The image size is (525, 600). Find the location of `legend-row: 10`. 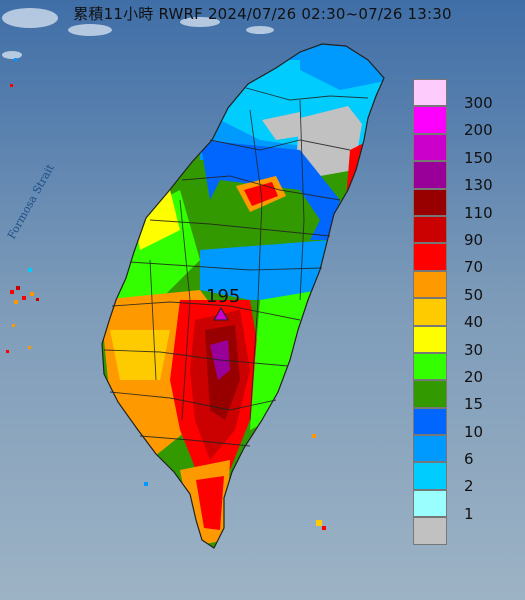

legend-row: 10 is located at coordinates (465, 424).